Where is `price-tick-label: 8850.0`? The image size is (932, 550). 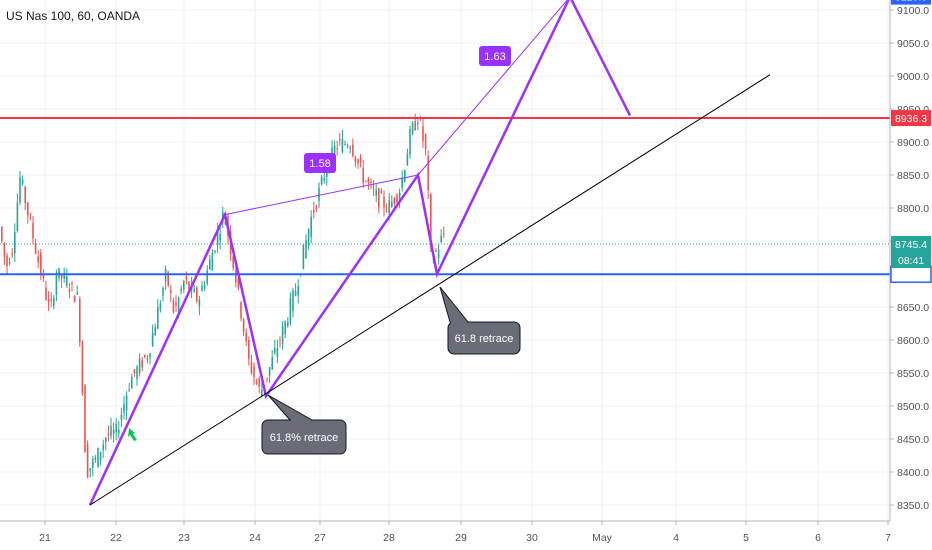 price-tick-label: 8850.0 is located at coordinates (913, 176).